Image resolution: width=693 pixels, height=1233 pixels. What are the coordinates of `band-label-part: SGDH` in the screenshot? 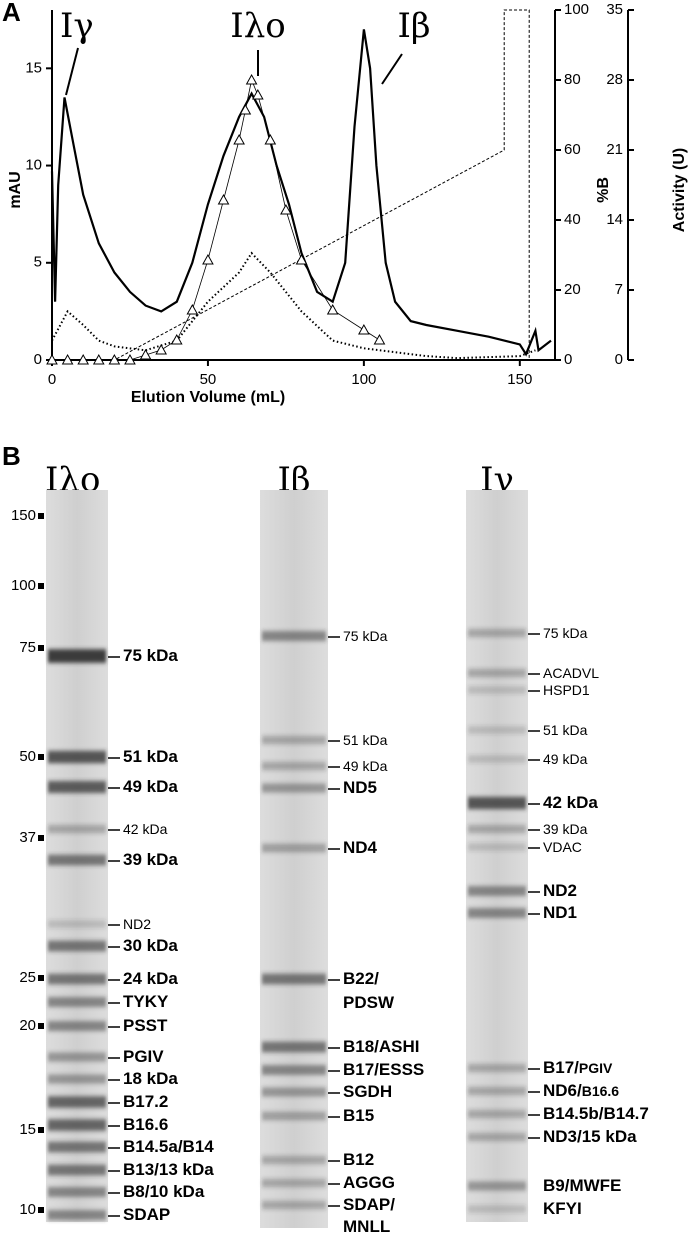 It's located at (367, 1091).